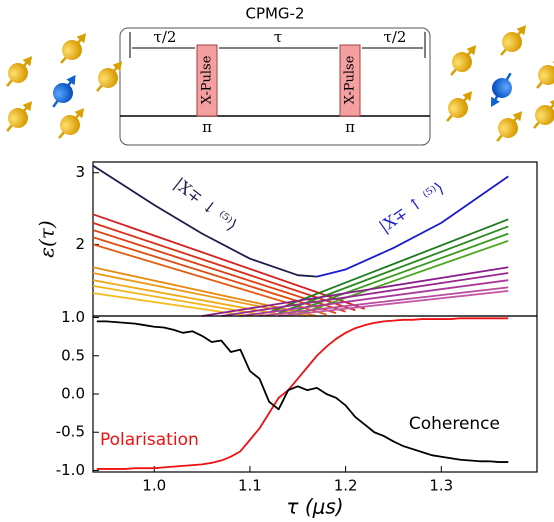  I want to click on y-tick-label: 2, so click(80, 244).